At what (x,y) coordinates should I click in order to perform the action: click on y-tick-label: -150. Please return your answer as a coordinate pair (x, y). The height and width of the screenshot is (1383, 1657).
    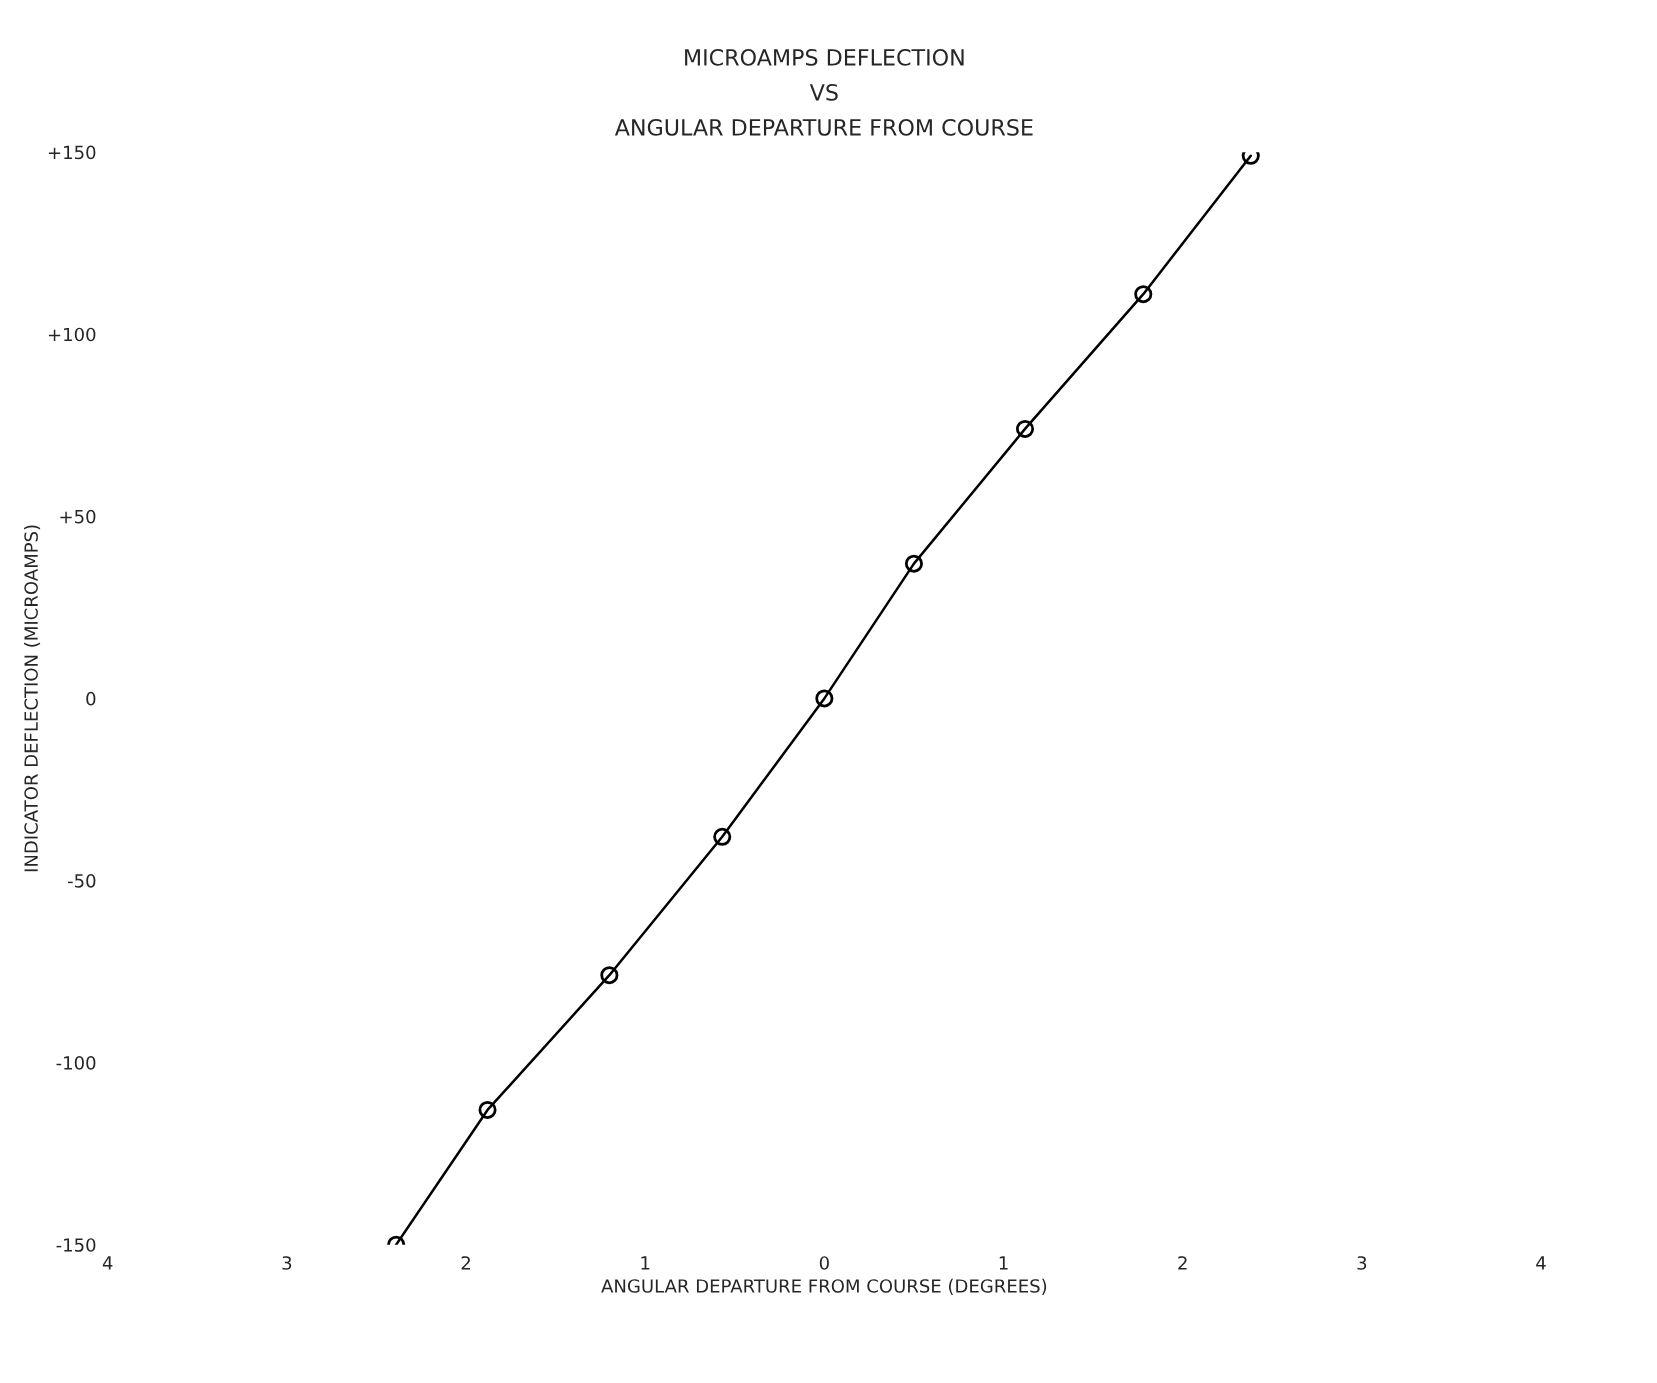
    Looking at the image, I should click on (76, 1245).